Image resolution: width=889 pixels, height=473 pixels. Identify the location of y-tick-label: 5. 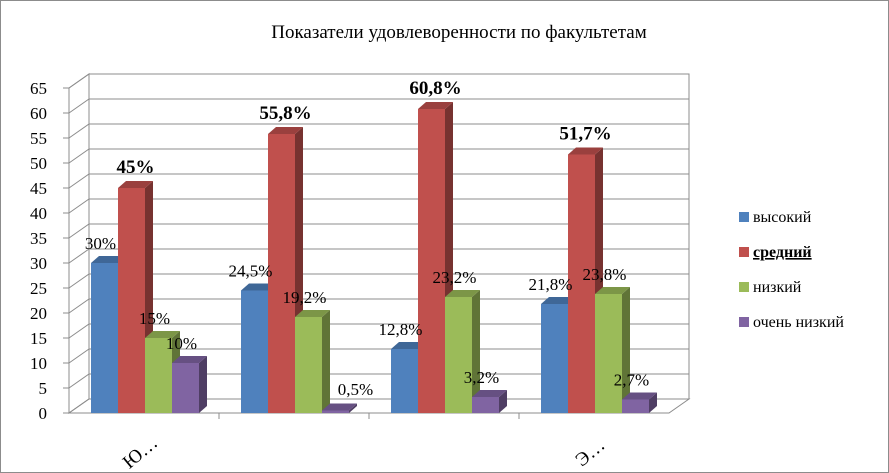
(43, 388).